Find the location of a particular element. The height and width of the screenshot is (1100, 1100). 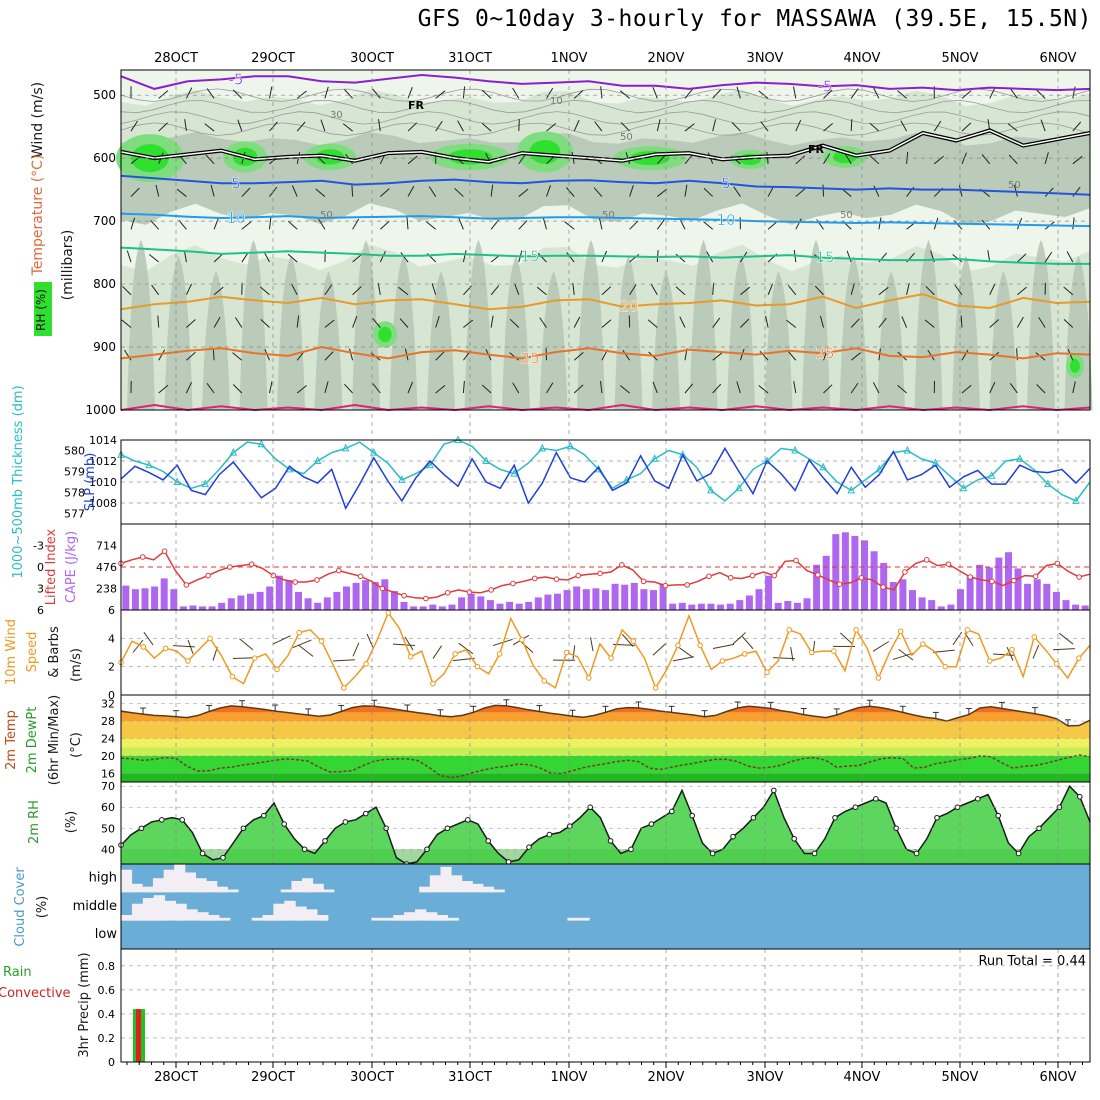

precip-tick-label: 0.8 is located at coordinates (107, 966).